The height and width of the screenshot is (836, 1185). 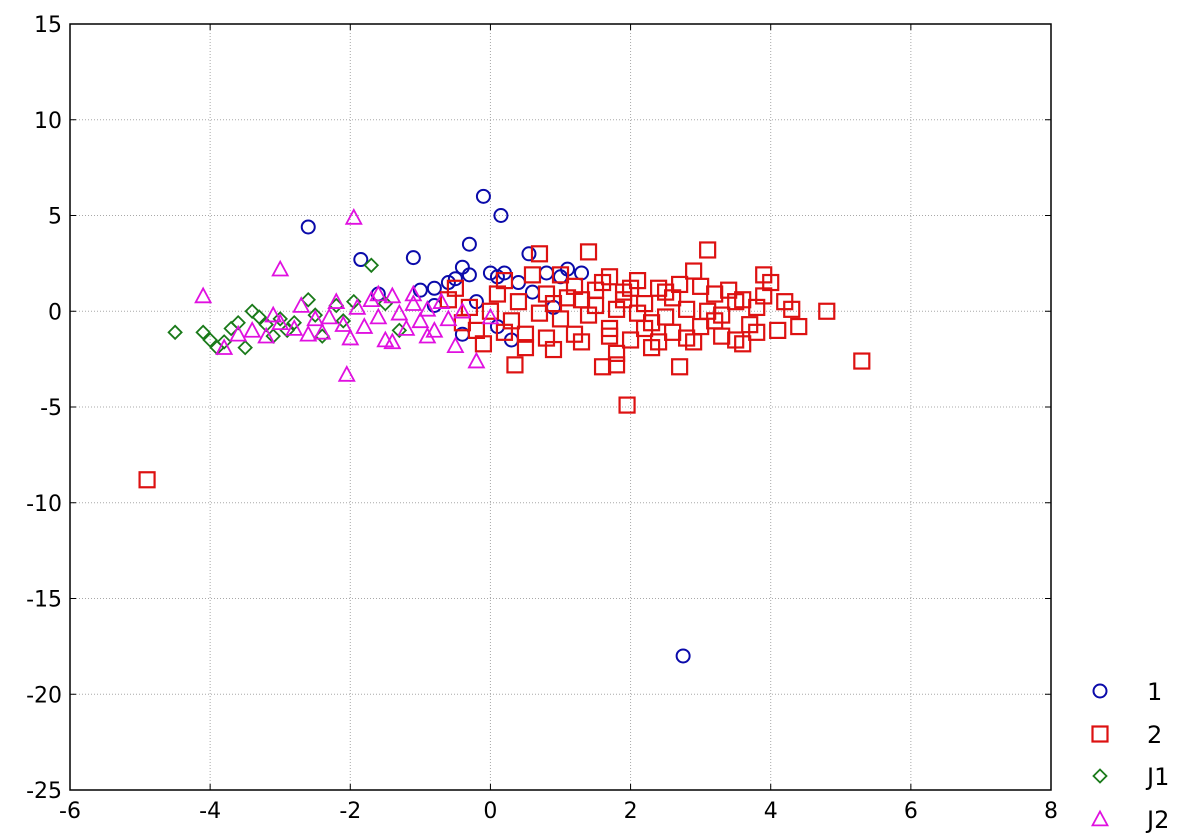 What do you see at coordinates (210, 811) in the screenshot?
I see `x-tick-label: -4` at bounding box center [210, 811].